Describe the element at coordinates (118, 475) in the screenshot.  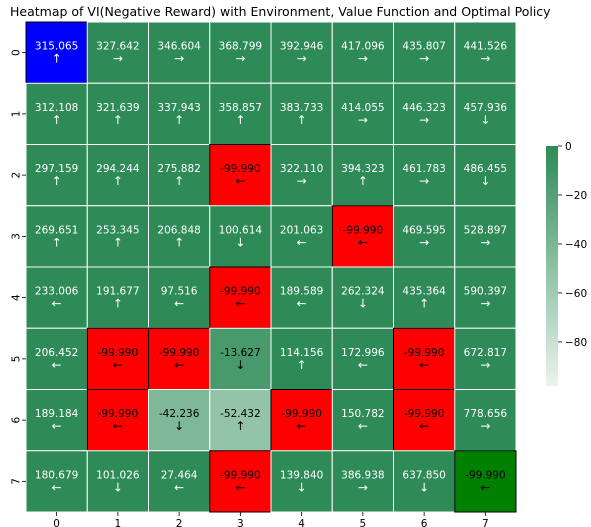
I see `cell-value-label: 101.026` at that location.